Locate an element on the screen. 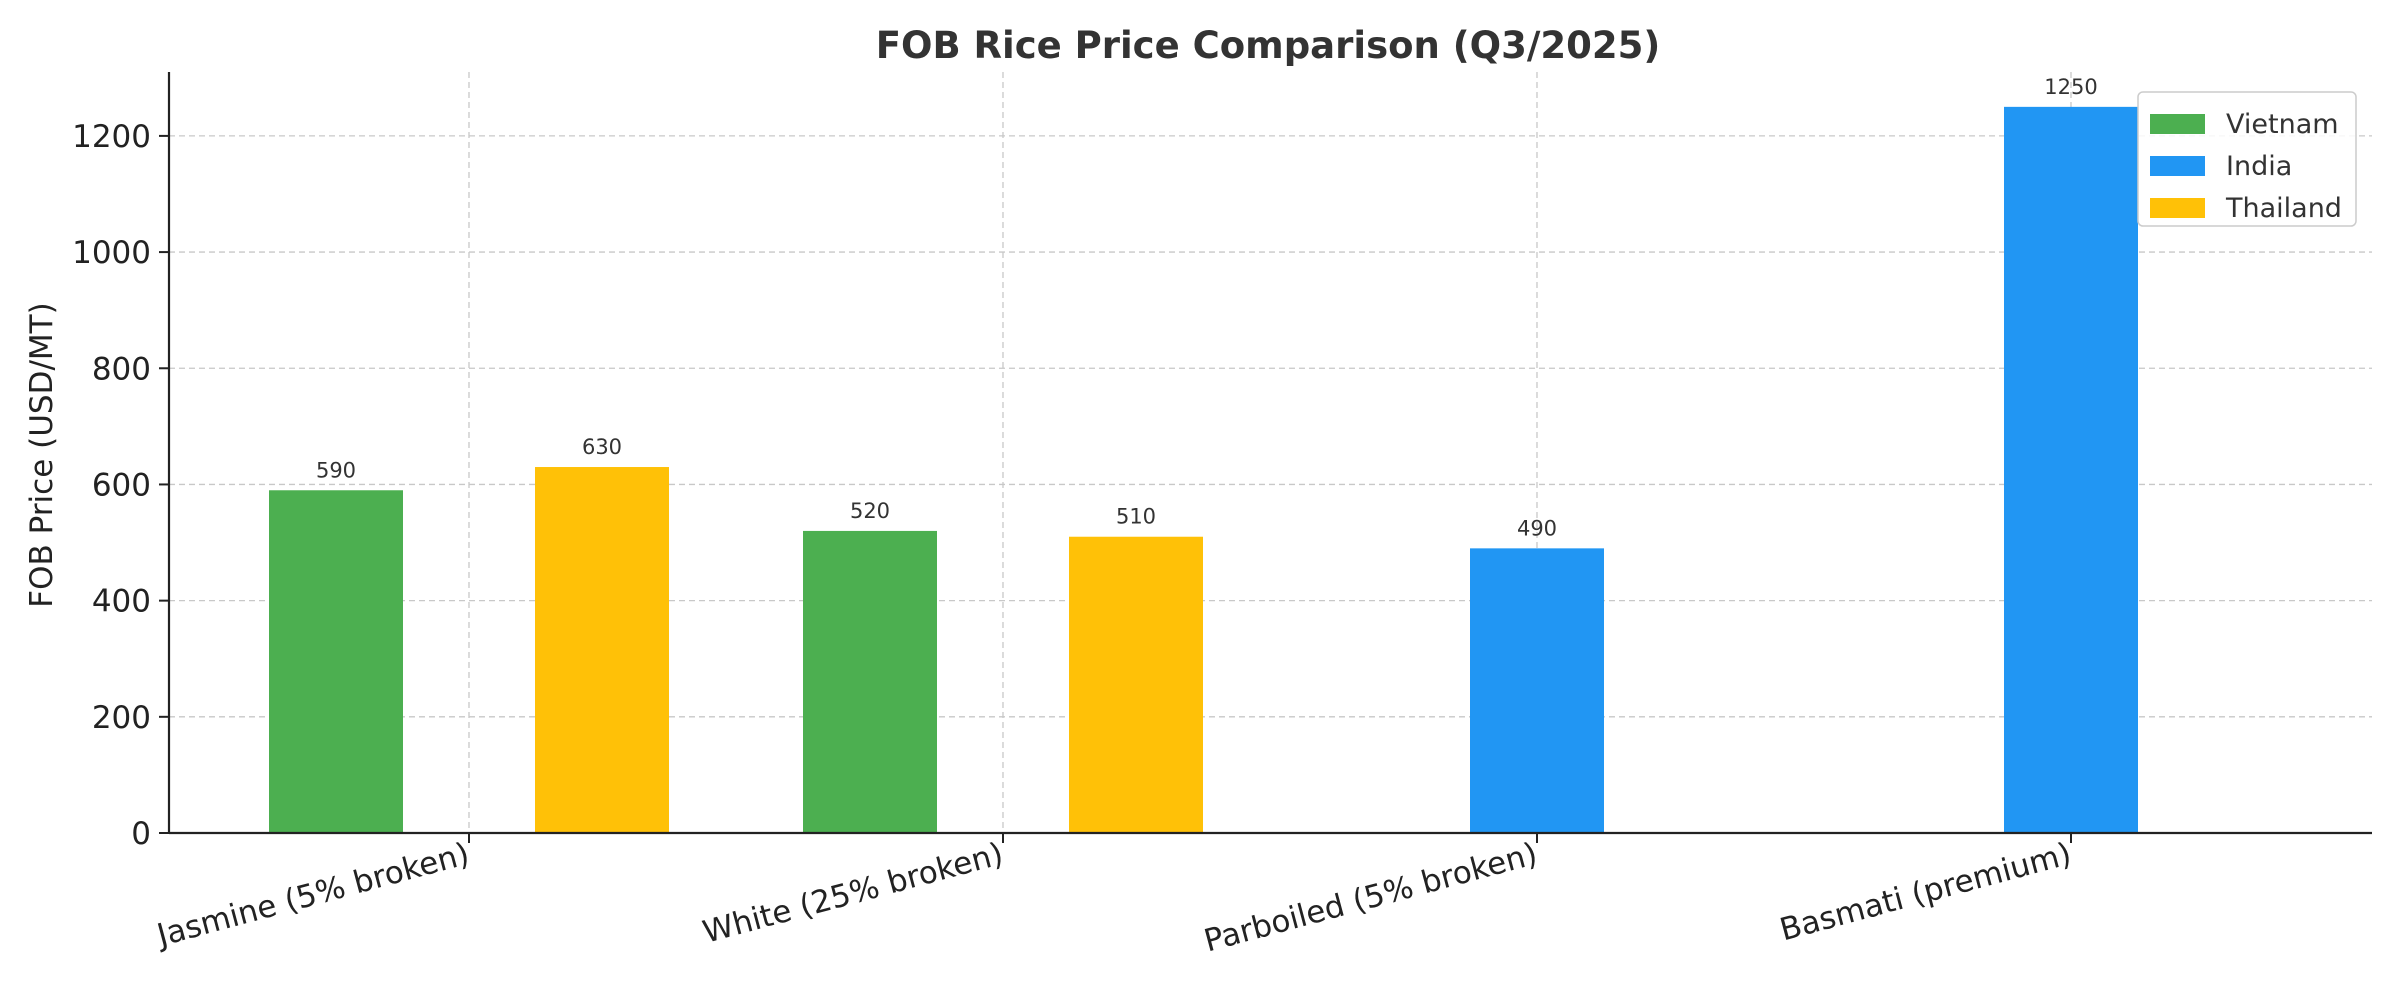 This screenshot has height=1005, width=2400. legend-label: Vietnam is located at coordinates (2282, 124).